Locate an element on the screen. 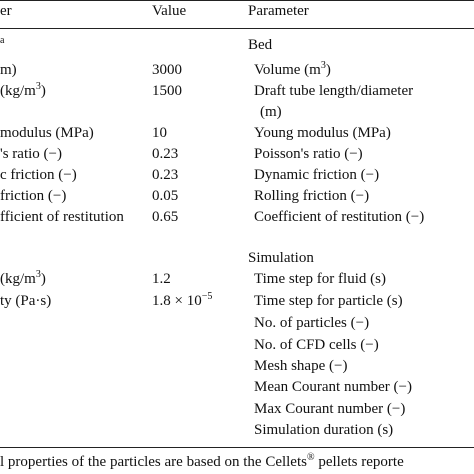  param-cell: Time step for fluid (s) is located at coordinates (320, 279).